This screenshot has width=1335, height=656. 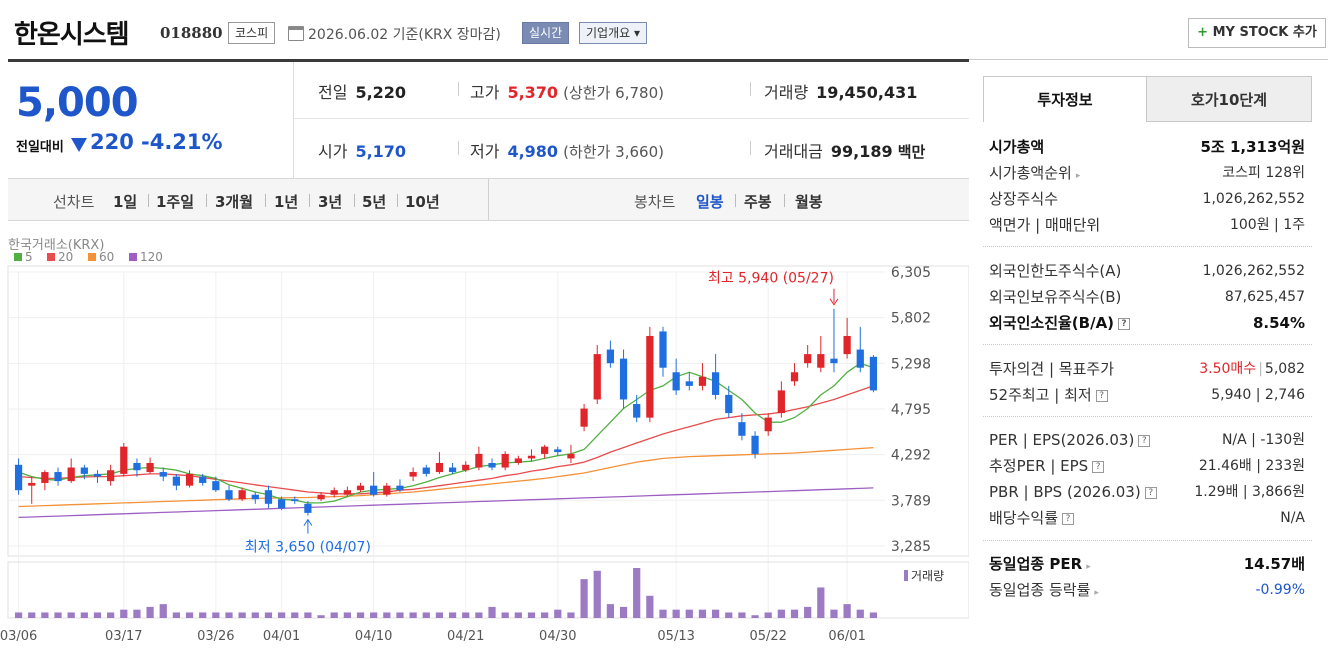 I want to click on tab-3year: 3년, so click(x=330, y=202).